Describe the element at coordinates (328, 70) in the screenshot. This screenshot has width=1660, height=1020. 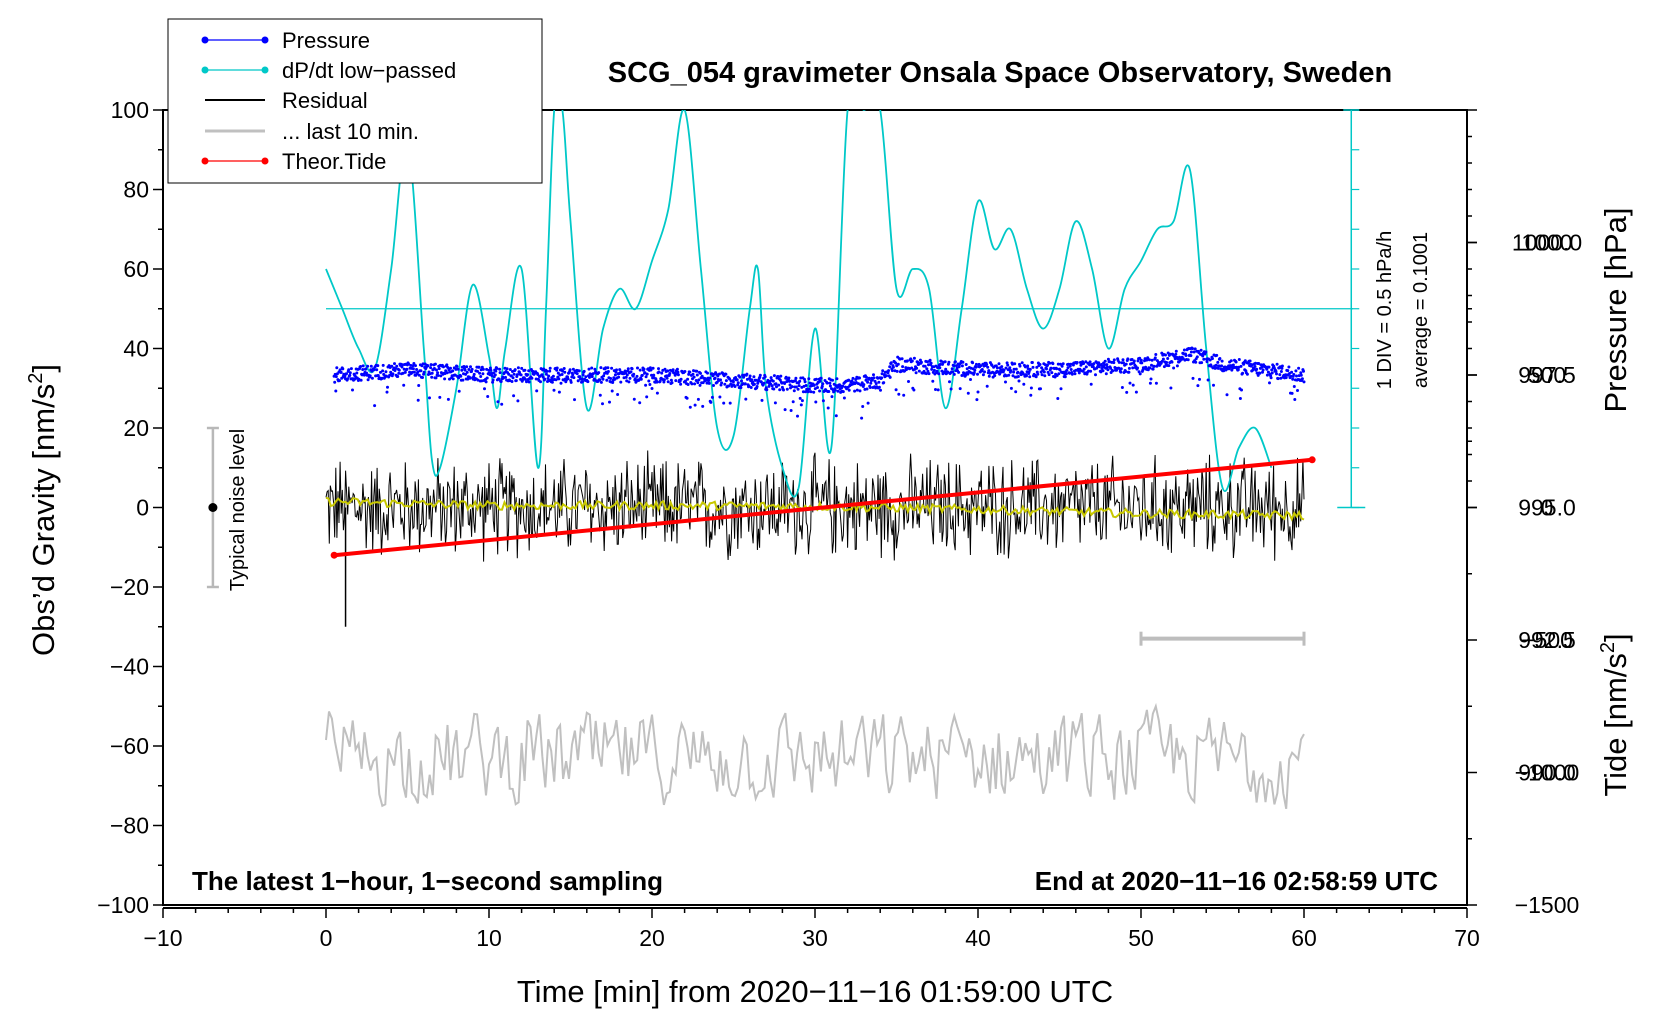
I see `legend-item-dpdt: dP/dt low−passed` at that location.